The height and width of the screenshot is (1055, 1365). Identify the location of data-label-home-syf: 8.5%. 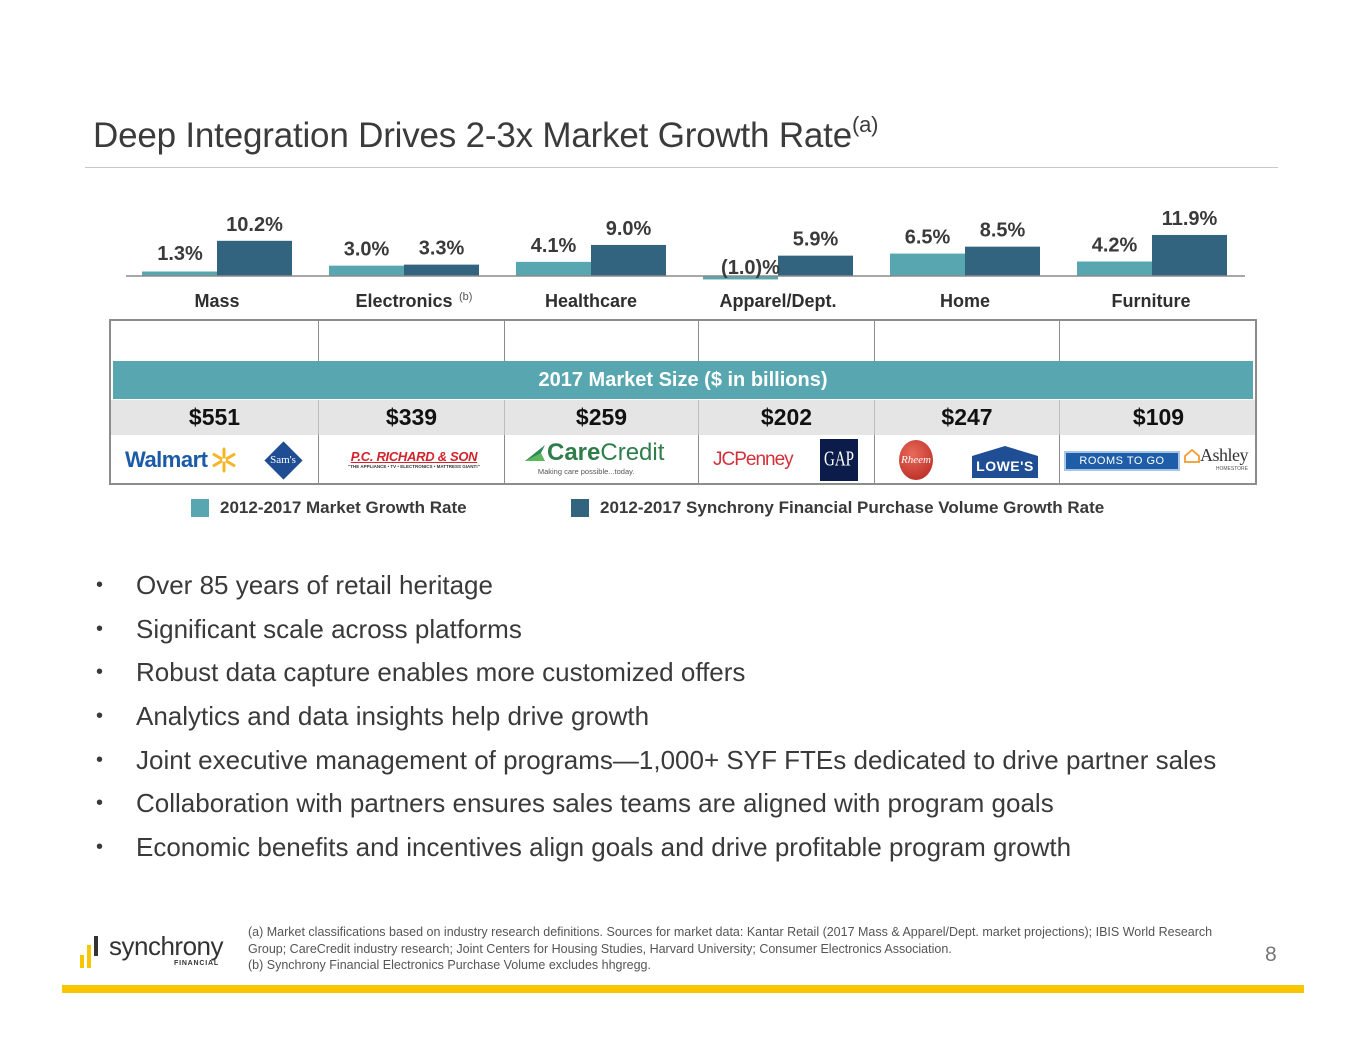
(1003, 231).